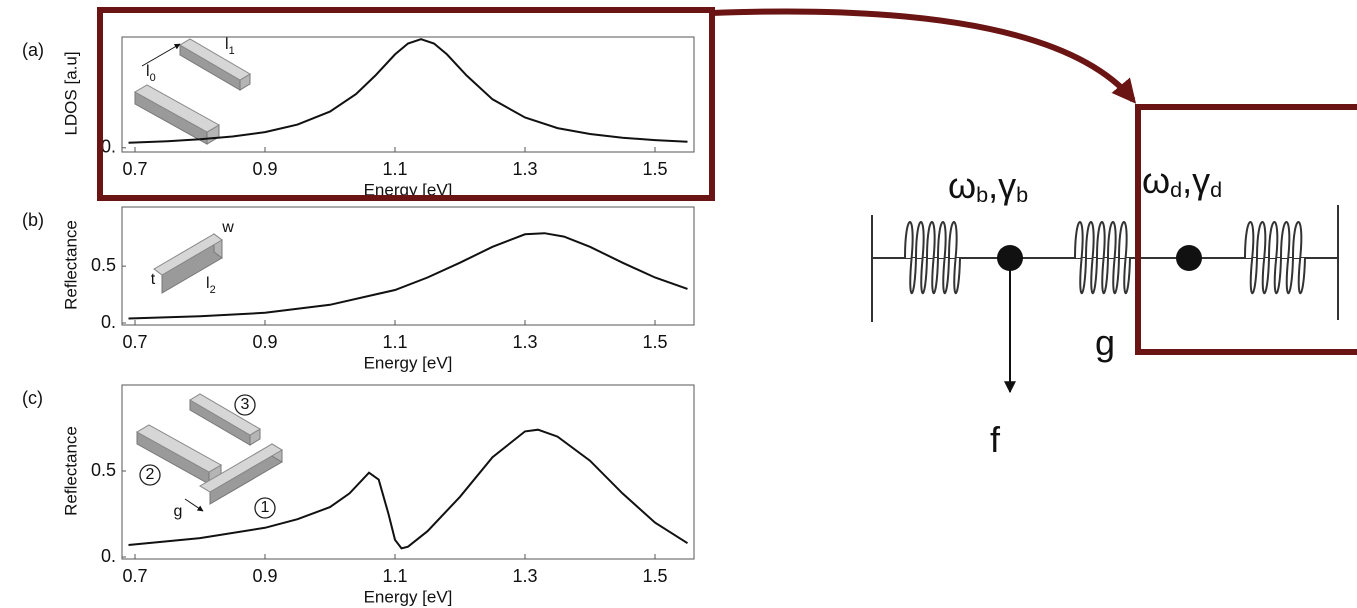 The height and width of the screenshot is (608, 1357). What do you see at coordinates (161, 55) in the screenshot?
I see `dimension-arrow` at bounding box center [161, 55].